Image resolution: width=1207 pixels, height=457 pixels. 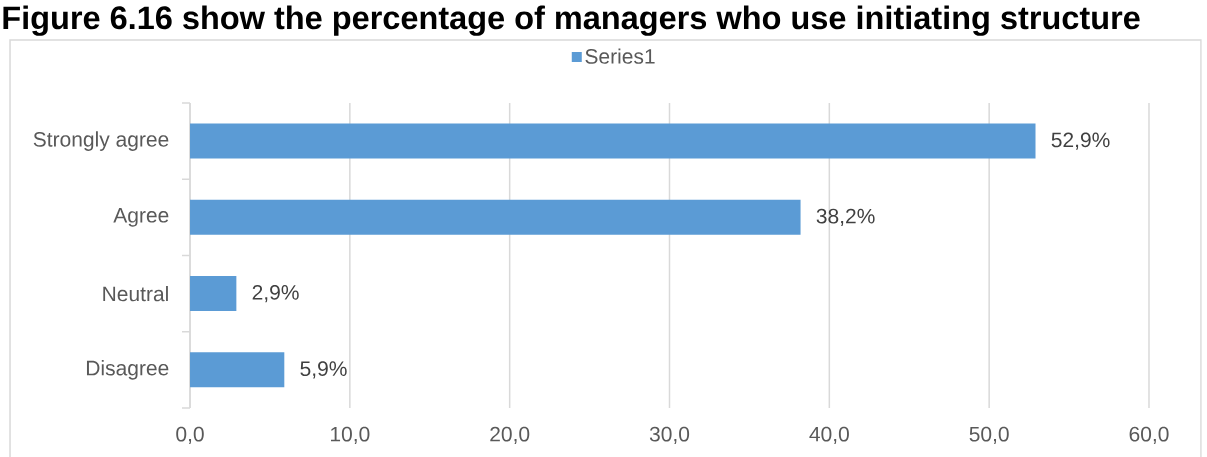 I want to click on x-tick-label: 60,0, so click(x=1149, y=435).